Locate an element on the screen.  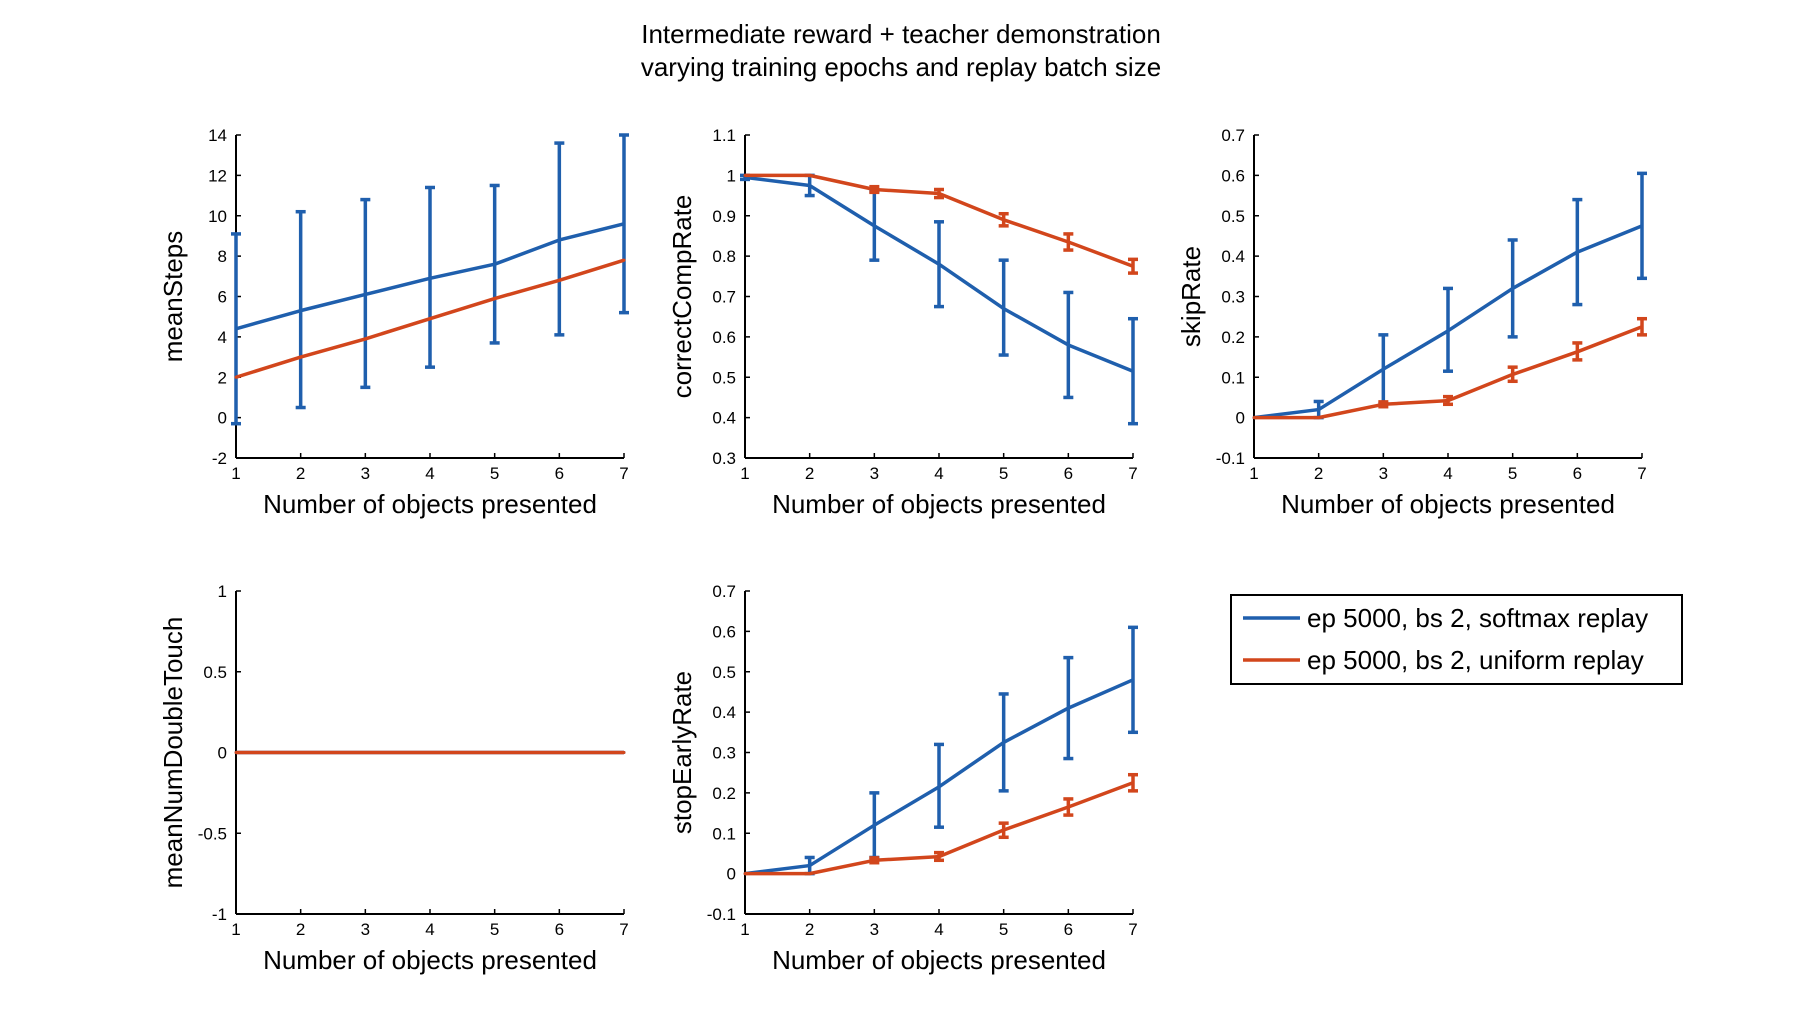
y-tick-label: 0.8 is located at coordinates (724, 256).